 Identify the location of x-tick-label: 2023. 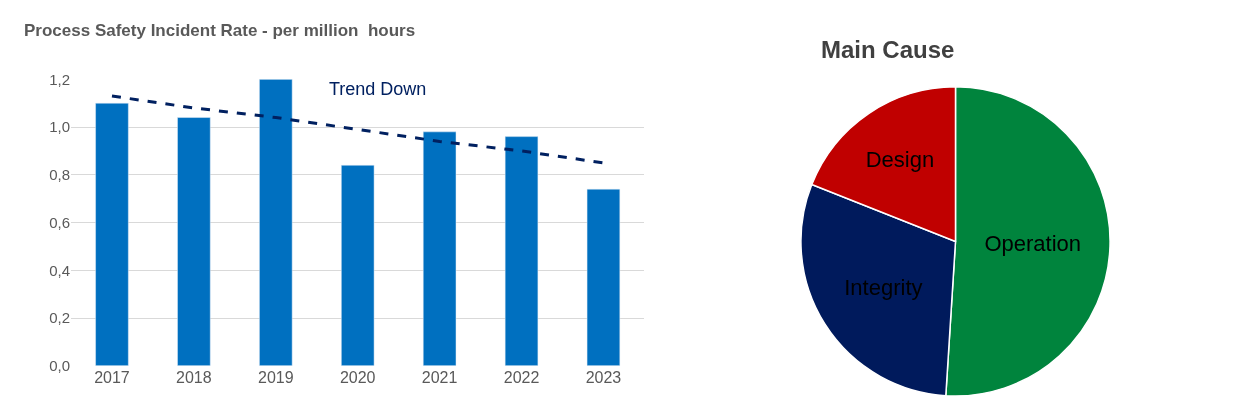
(603, 377).